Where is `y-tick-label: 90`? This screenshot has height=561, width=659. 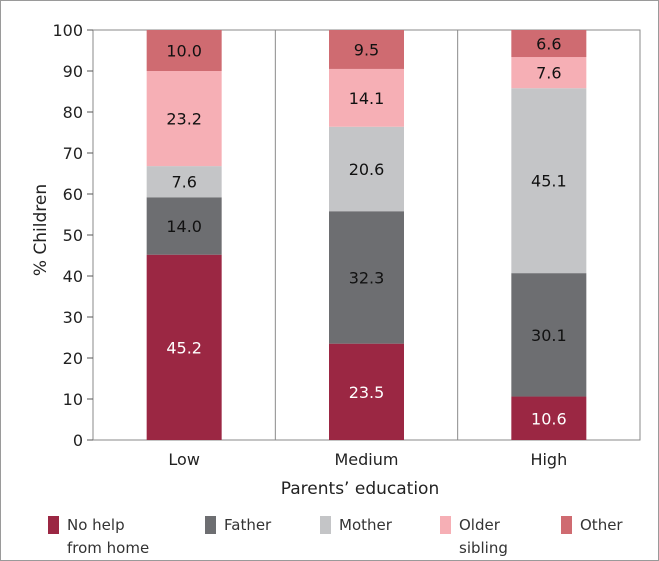 y-tick-label: 90 is located at coordinates (73, 71).